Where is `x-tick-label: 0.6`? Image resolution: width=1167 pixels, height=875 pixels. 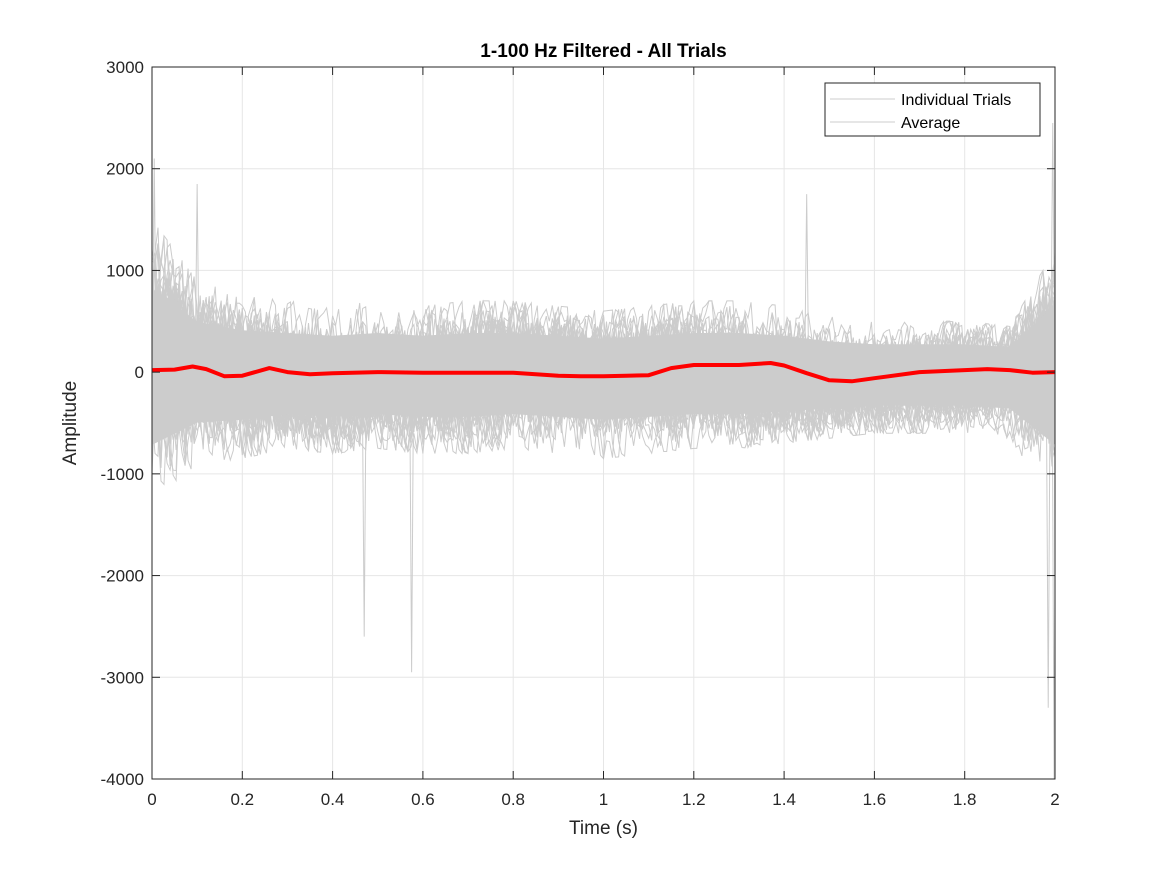 x-tick-label: 0.6 is located at coordinates (423, 799).